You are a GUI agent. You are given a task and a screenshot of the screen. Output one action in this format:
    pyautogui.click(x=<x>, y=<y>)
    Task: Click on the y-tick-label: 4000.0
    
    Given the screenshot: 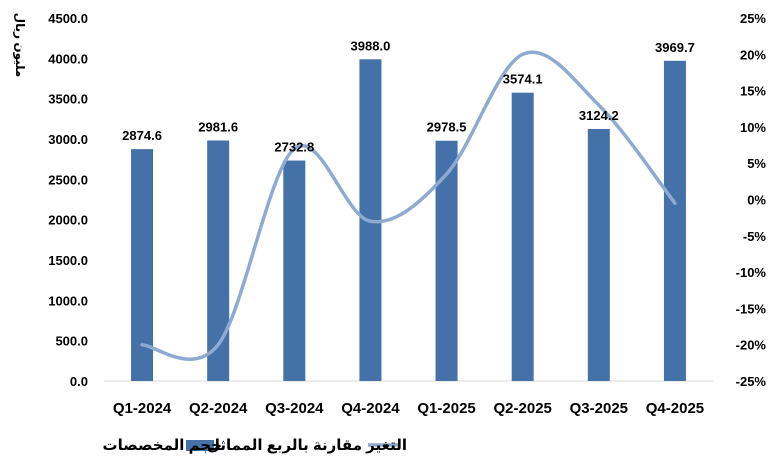 What is the action you would take?
    pyautogui.click(x=68, y=58)
    